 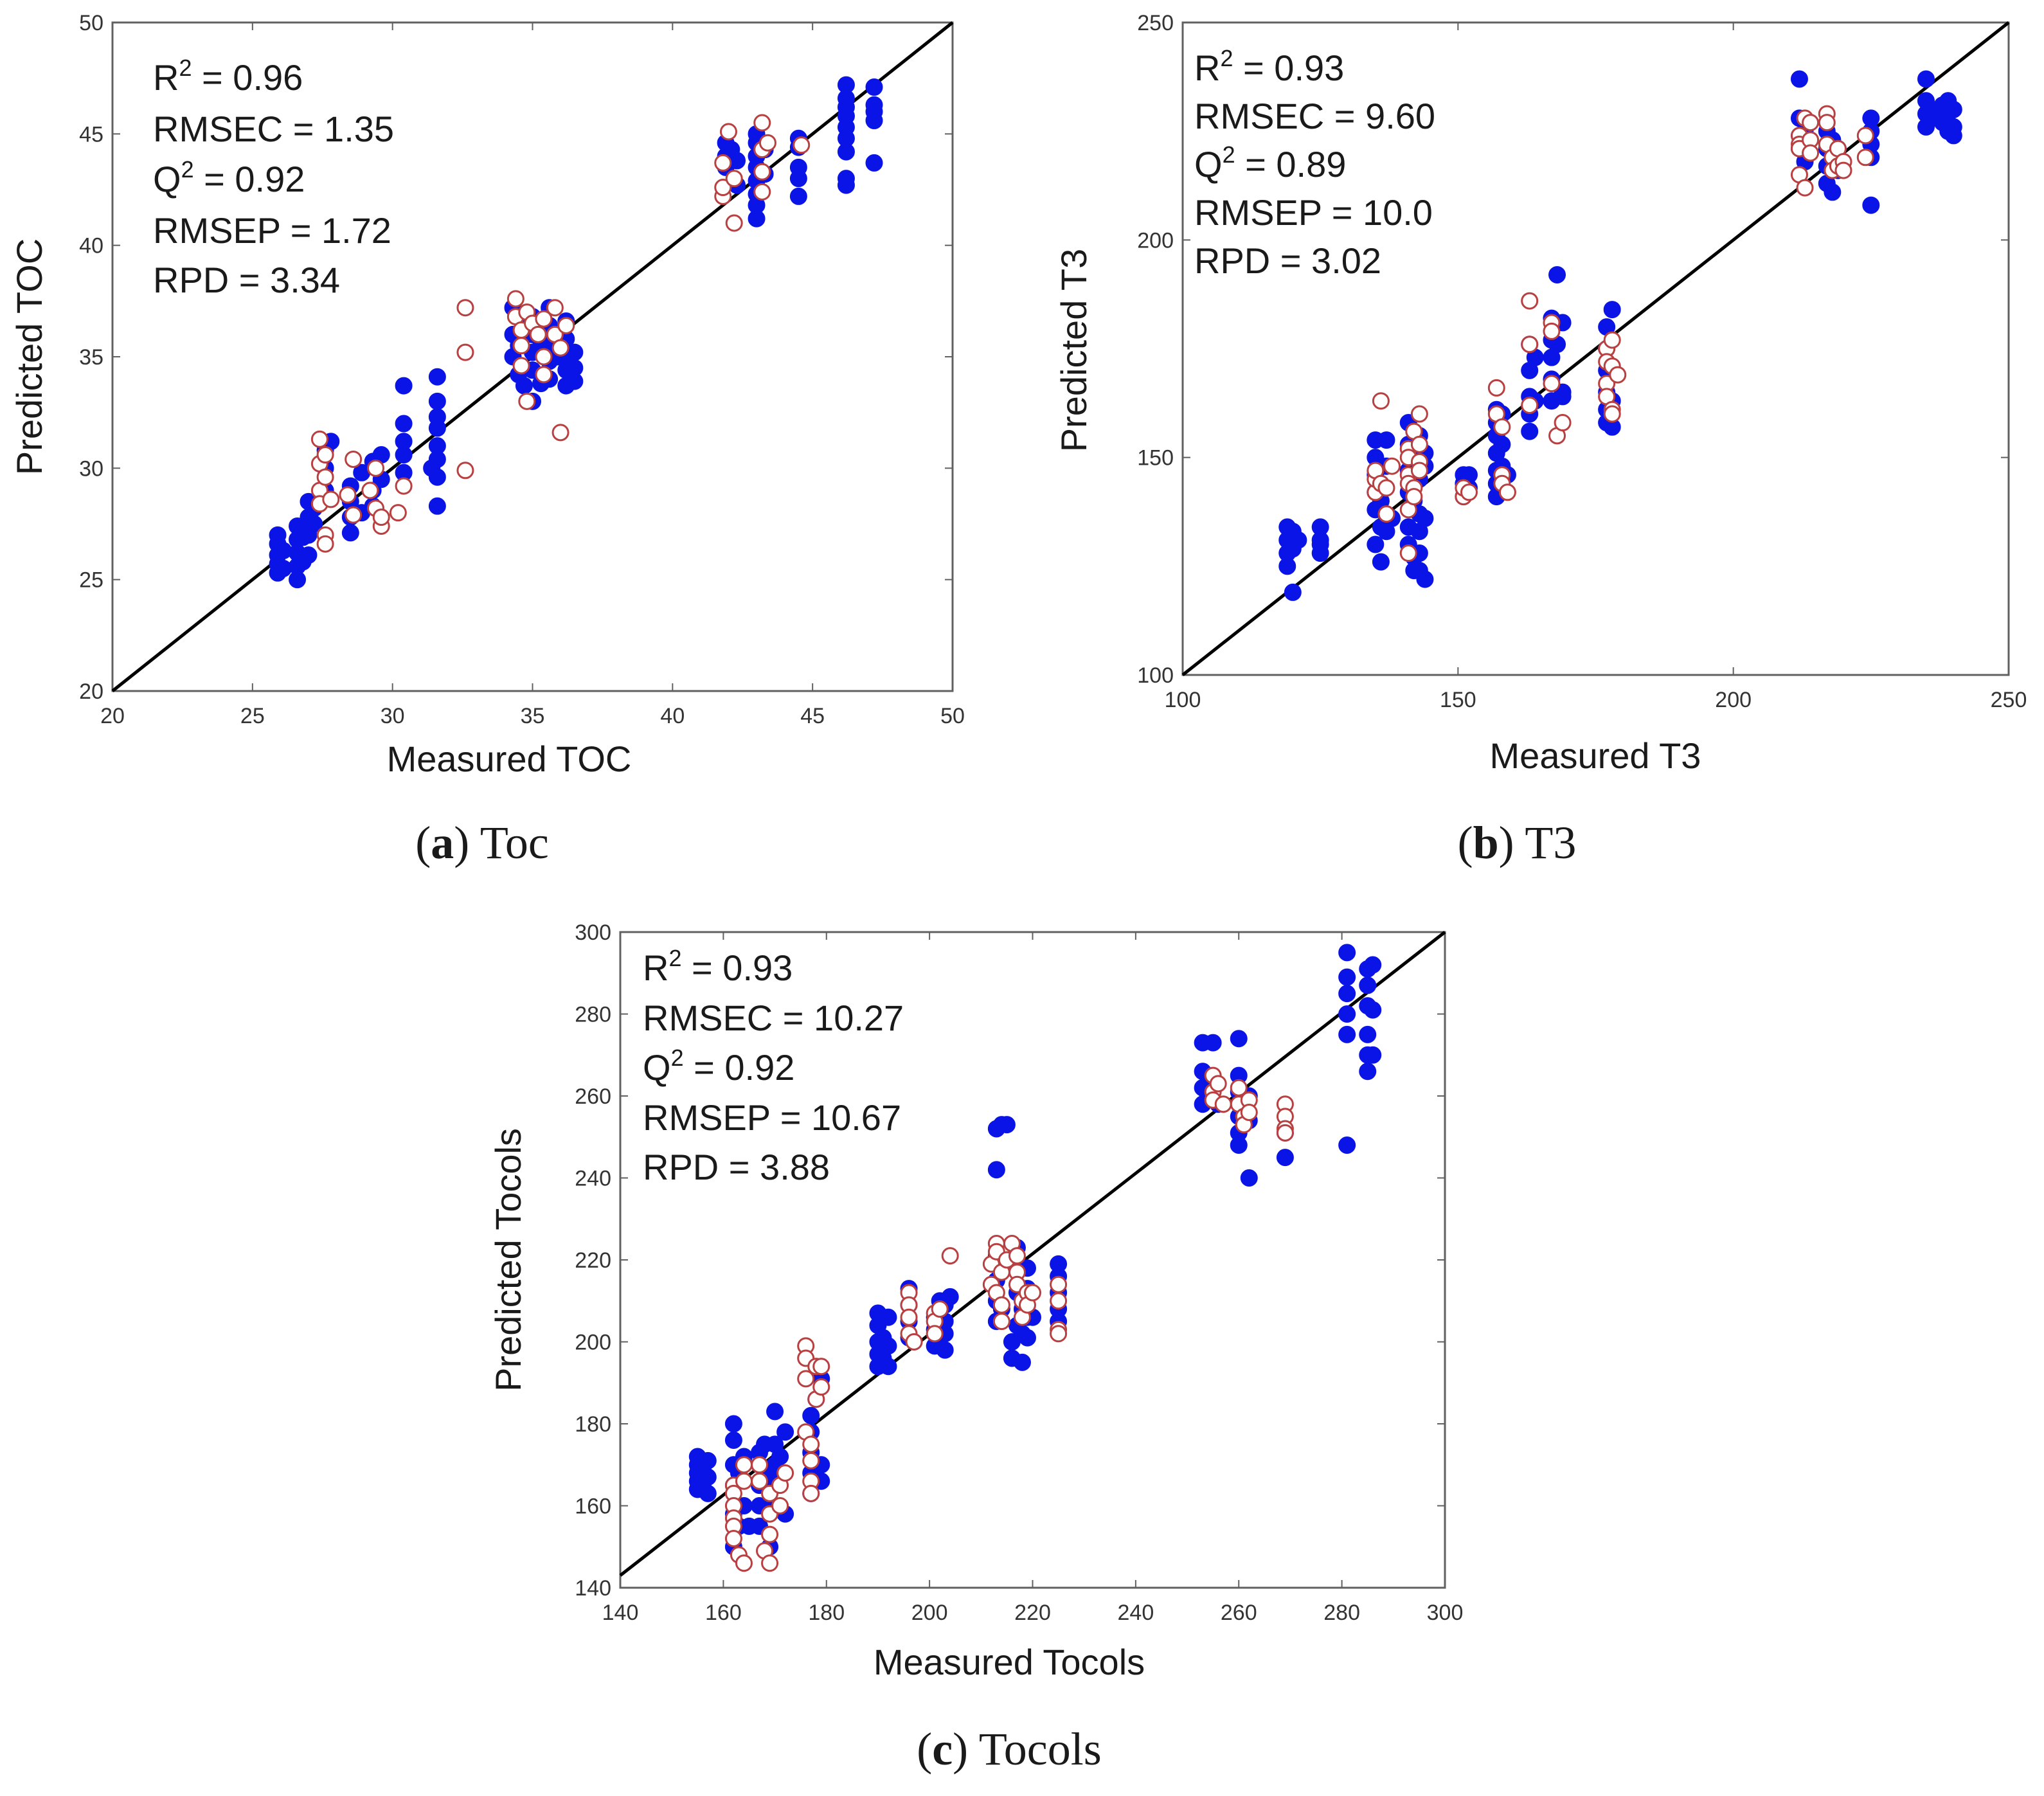 What do you see at coordinates (593, 1424) in the screenshot?
I see `y-tick-label: 180` at bounding box center [593, 1424].